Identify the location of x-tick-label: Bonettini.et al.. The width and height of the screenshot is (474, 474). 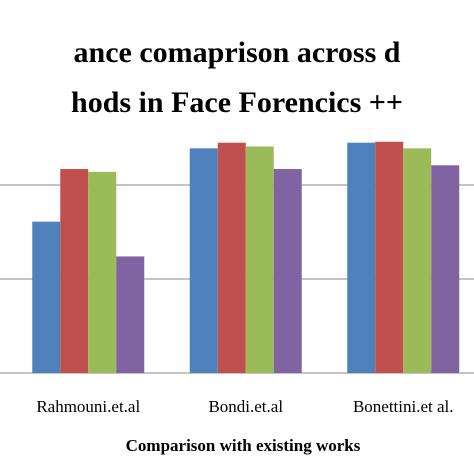
(403, 406).